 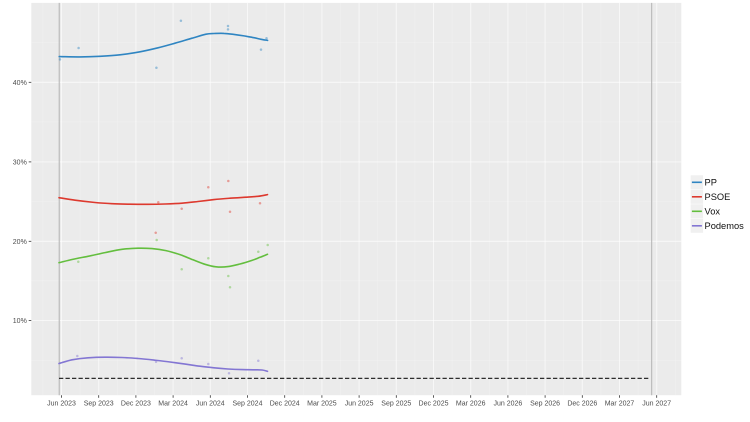 What do you see at coordinates (718, 197) in the screenshot?
I see `svg-text: PSOE` at bounding box center [718, 197].